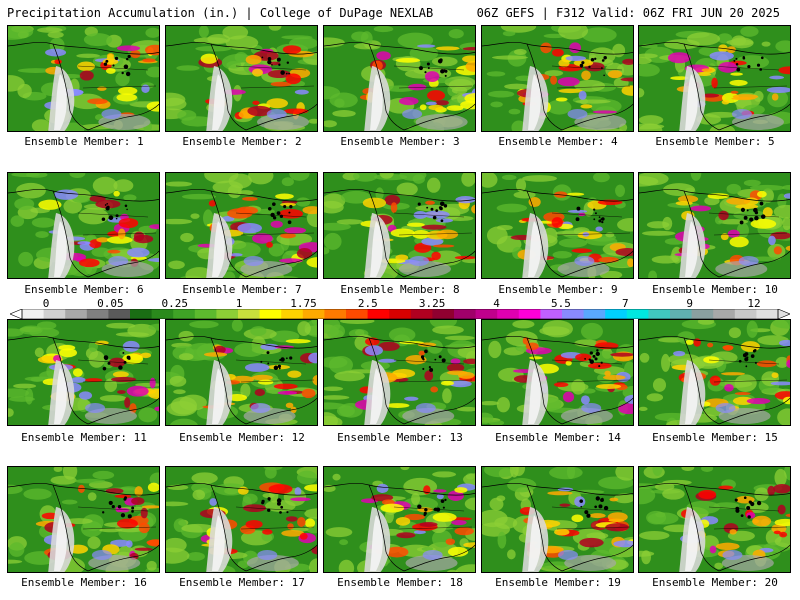 This screenshot has height=600, width=800. What do you see at coordinates (715, 582) in the screenshot?
I see `ensemble-member-caption: Ensemble Member: 20` at bounding box center [715, 582].